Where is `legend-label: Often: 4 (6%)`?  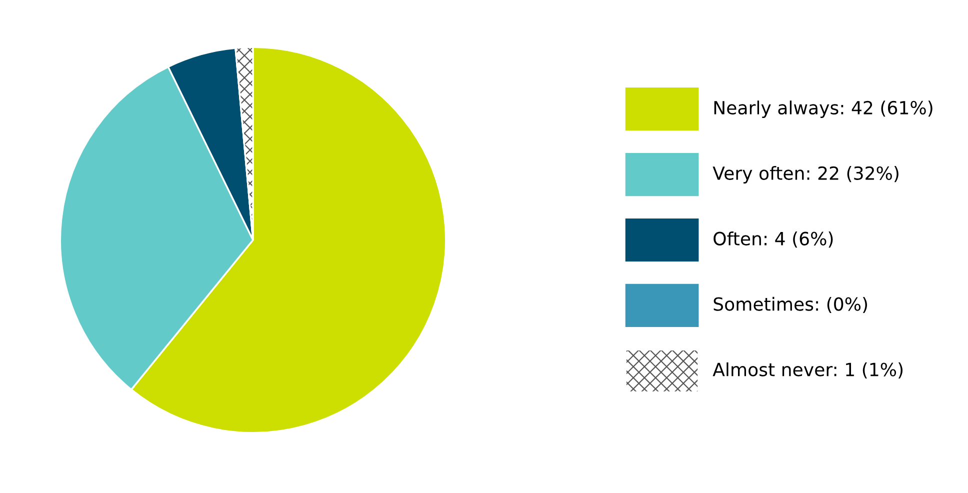 legend-label: Often: 4 (6%) is located at coordinates (773, 239).